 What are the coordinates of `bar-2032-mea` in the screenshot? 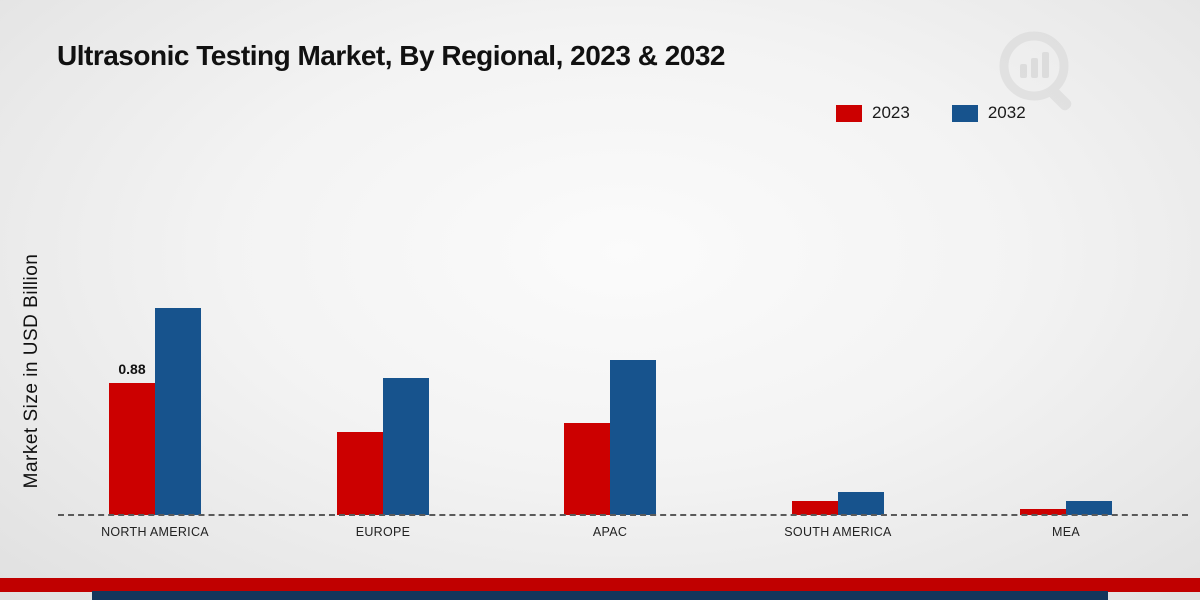 It's located at (1089, 508).